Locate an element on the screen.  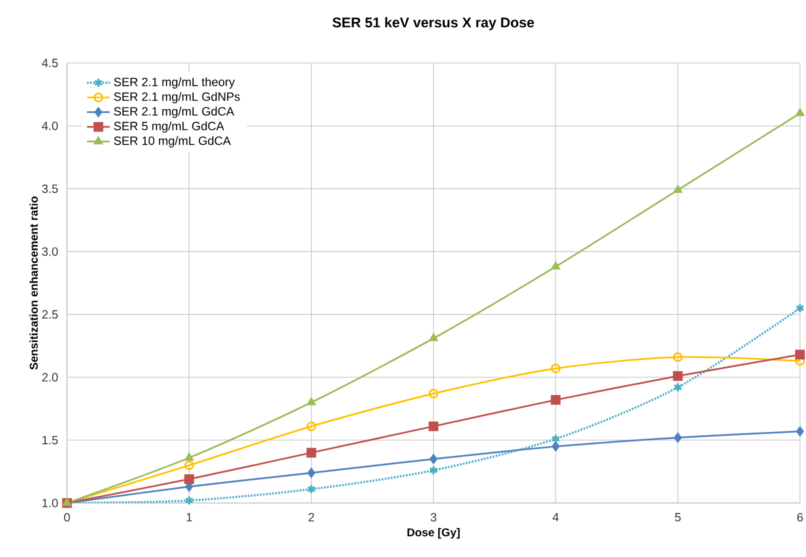
legend-label: SER 2.1 mg/mL GdCA is located at coordinates (174, 112).